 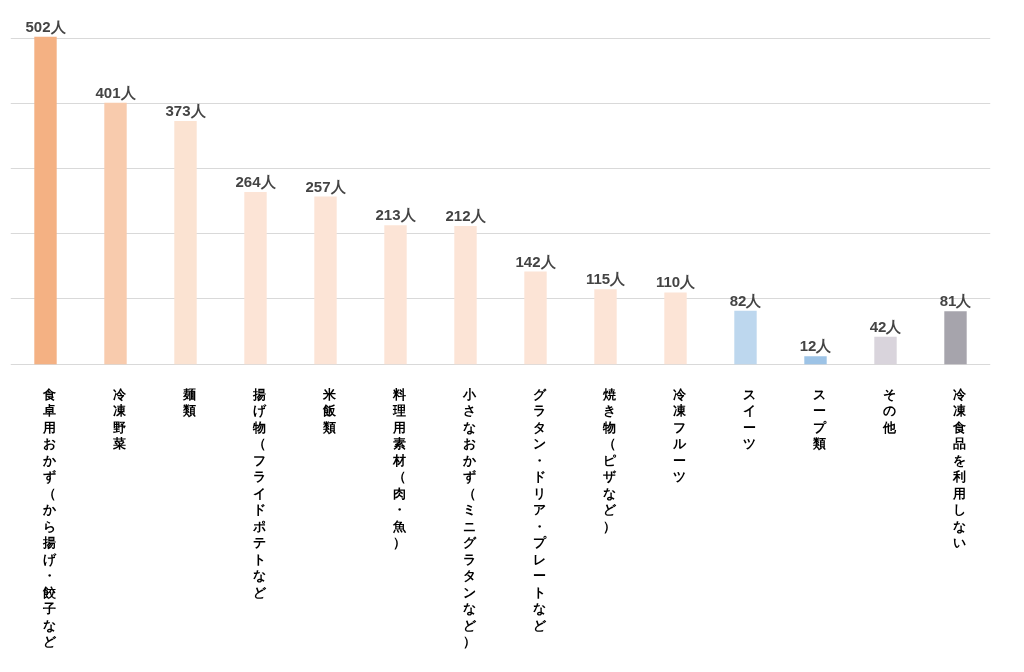 I want to click on category-label: 揚げ物（フライドポテトなど, so click(x=259, y=493).